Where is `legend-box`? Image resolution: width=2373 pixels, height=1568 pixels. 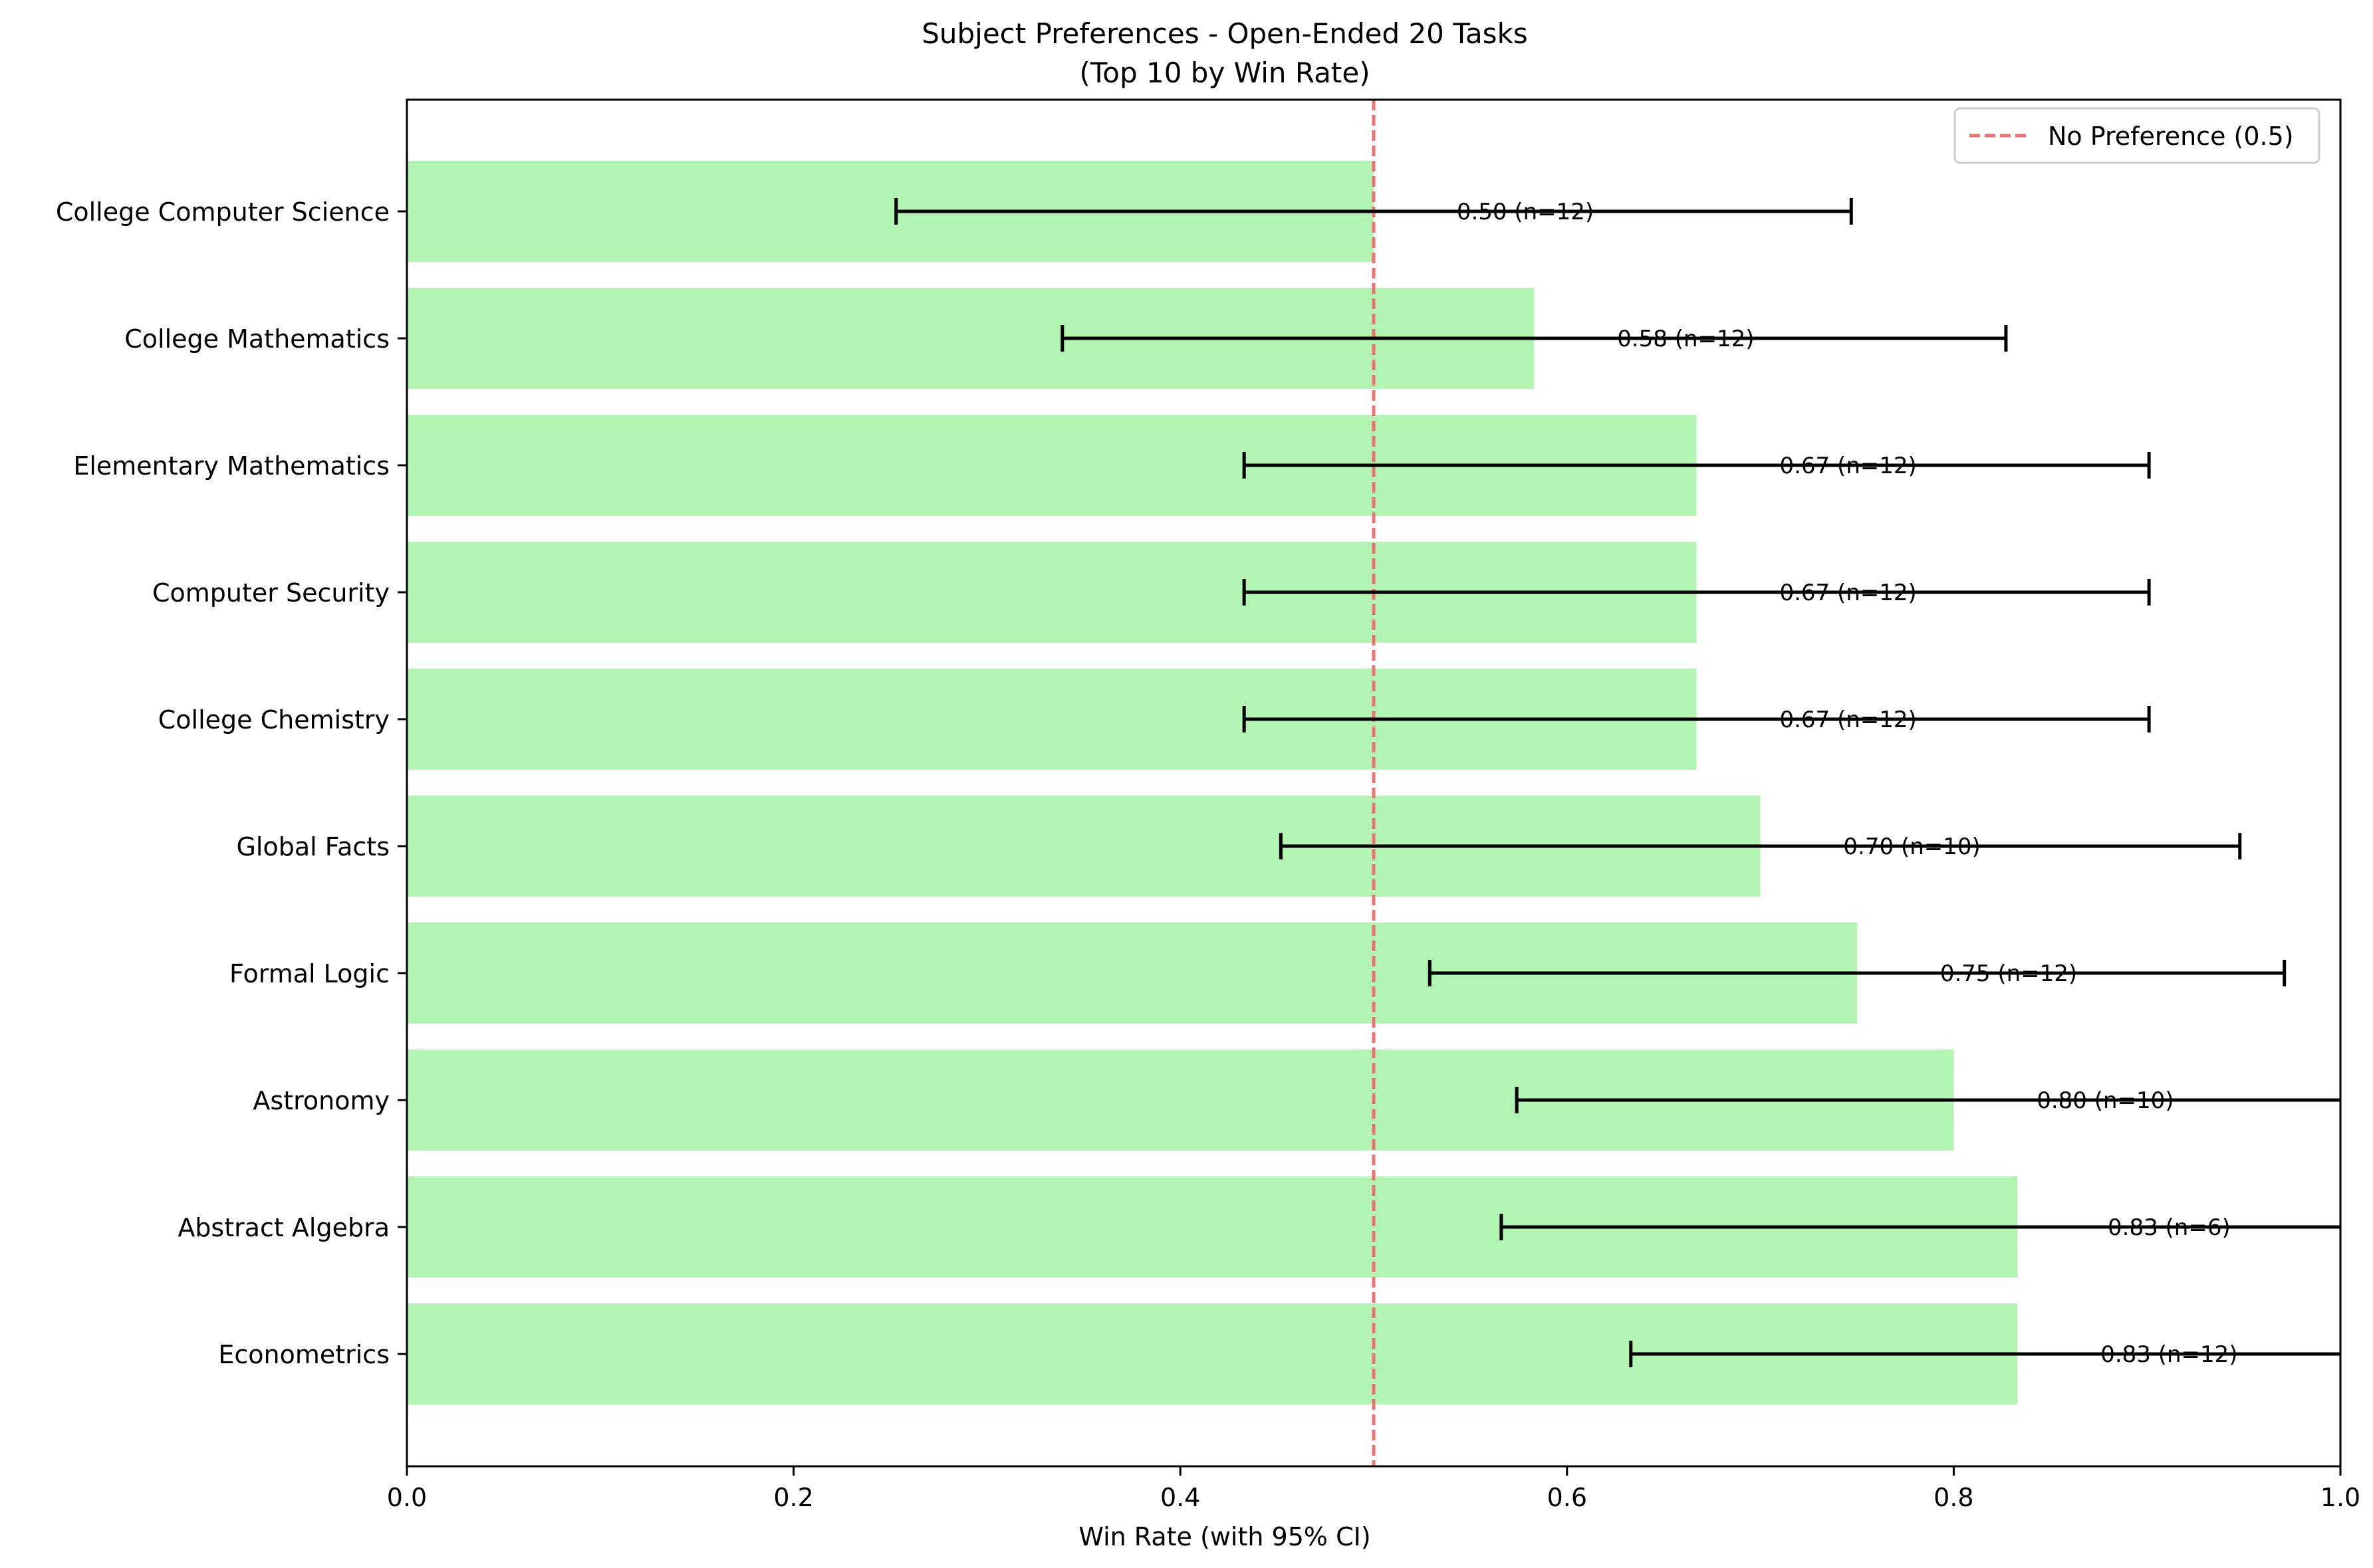
legend-box is located at coordinates (2137, 135).